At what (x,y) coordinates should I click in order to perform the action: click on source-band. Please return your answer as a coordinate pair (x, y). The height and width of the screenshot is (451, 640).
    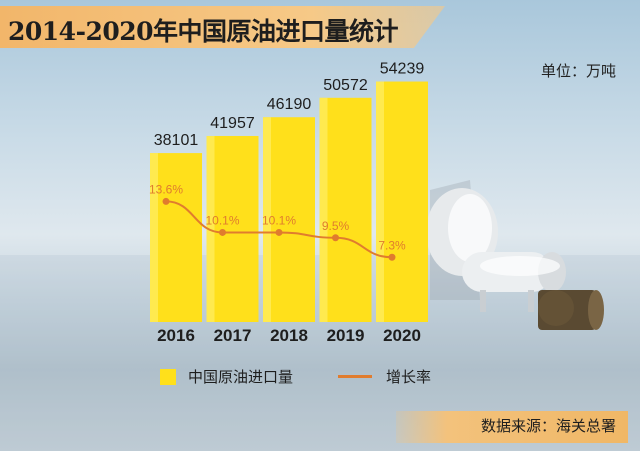
    Looking at the image, I should click on (512, 427).